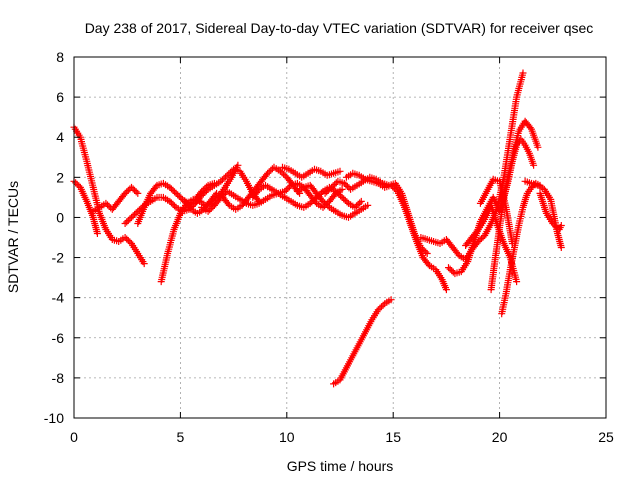  Describe the element at coordinates (58, 378) in the screenshot. I see `y-tick-label: -8` at that location.